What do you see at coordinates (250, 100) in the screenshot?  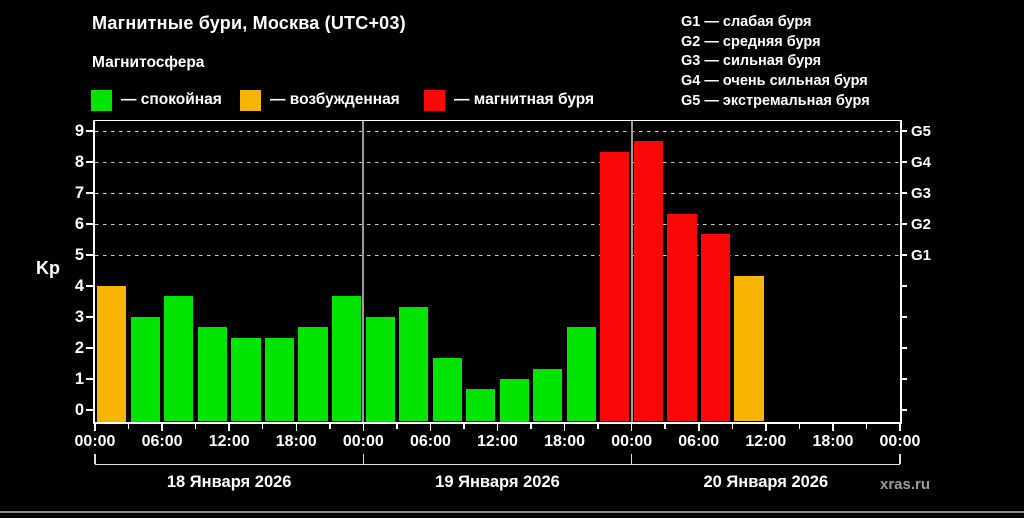 I see `unsettled-color-swatch` at bounding box center [250, 100].